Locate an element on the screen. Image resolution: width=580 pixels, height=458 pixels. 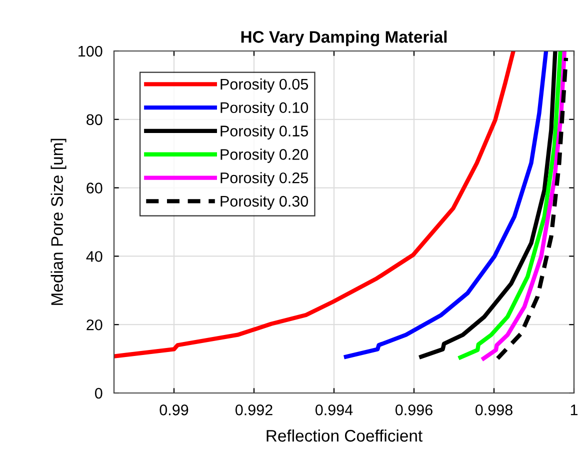
y-tick-label: 60 is located at coordinates (94, 188).